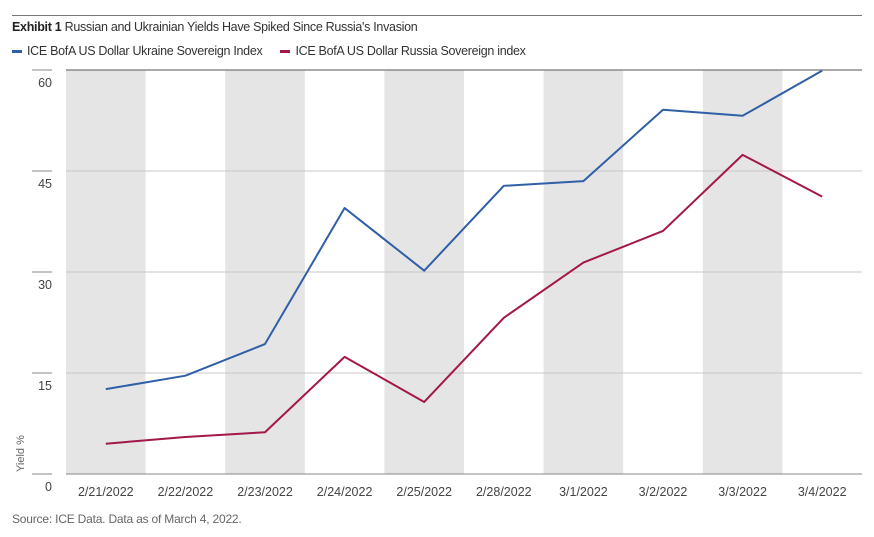 Image resolution: width=874 pixels, height=537 pixels. Describe the element at coordinates (106, 492) in the screenshot. I see `x-tick-label: 2/21/2022` at that location.